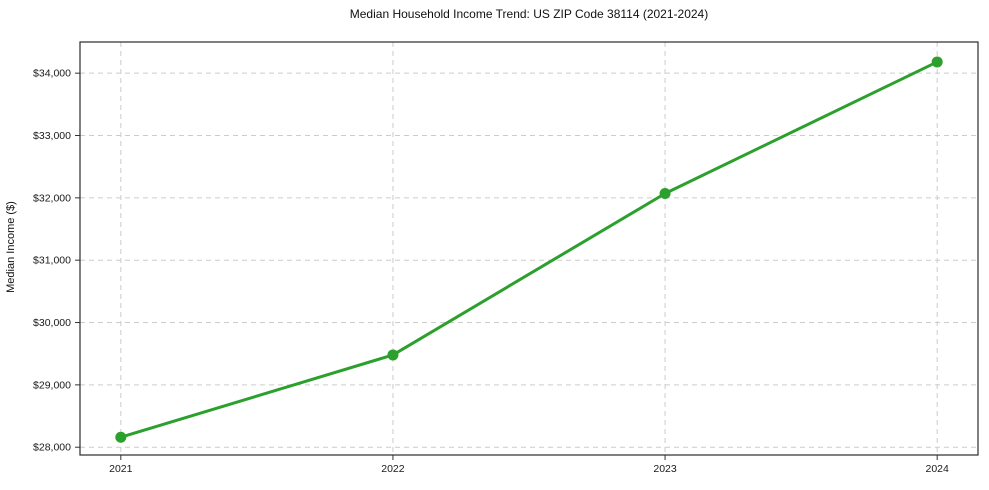 The image size is (989, 490). What do you see at coordinates (52, 198) in the screenshot?
I see `y-tick-label: $32,000` at bounding box center [52, 198].